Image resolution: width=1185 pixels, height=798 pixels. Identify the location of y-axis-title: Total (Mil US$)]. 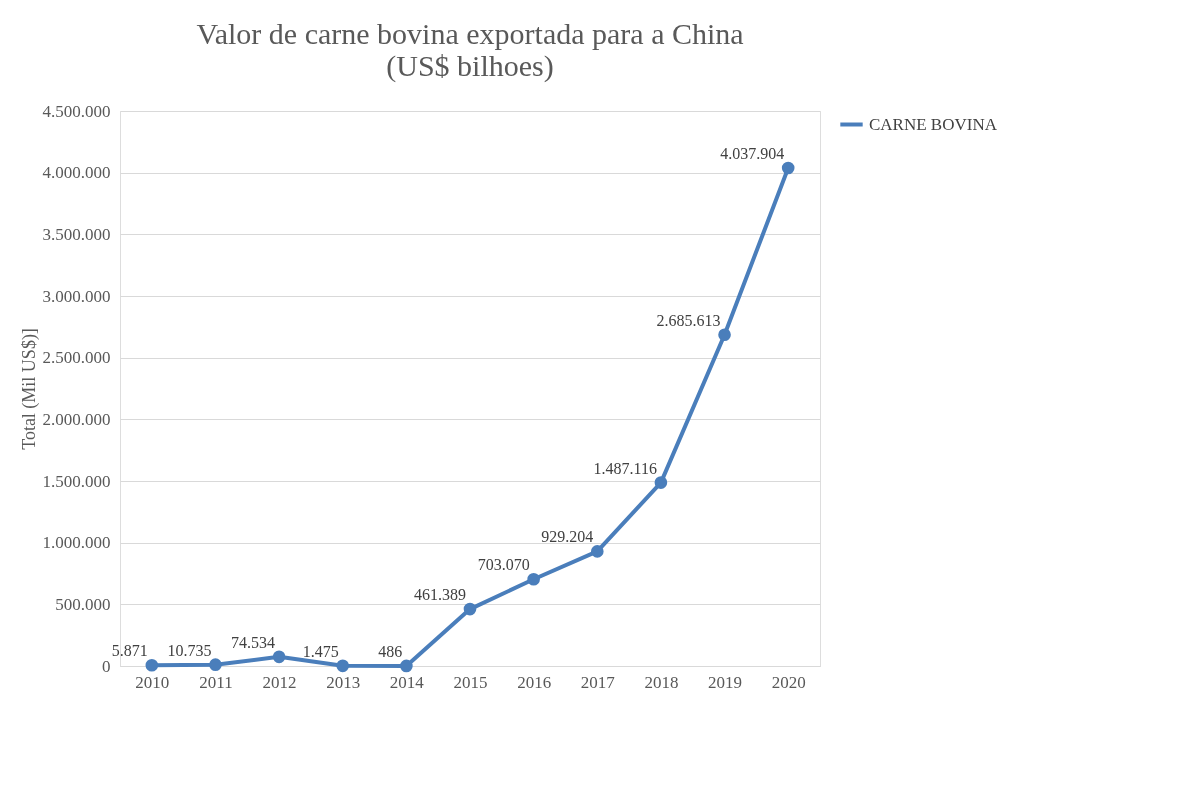
(29, 389).